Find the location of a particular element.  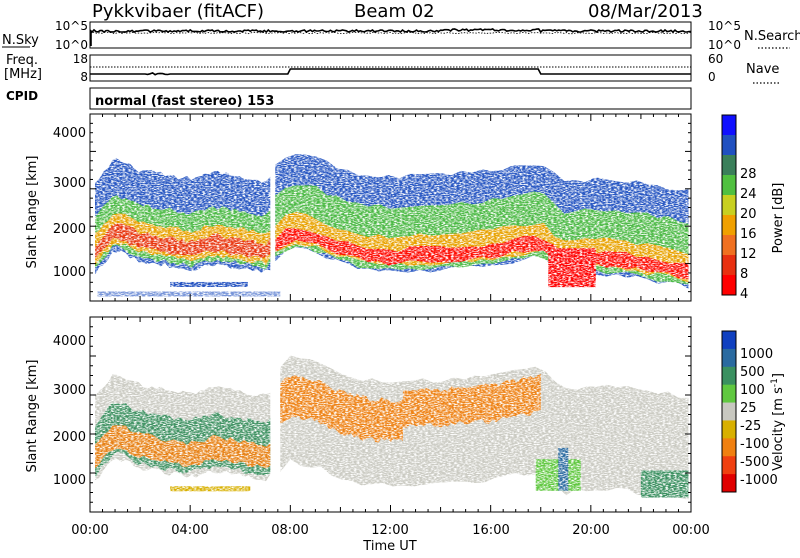

freq-label: Freq. is located at coordinates (22, 60).